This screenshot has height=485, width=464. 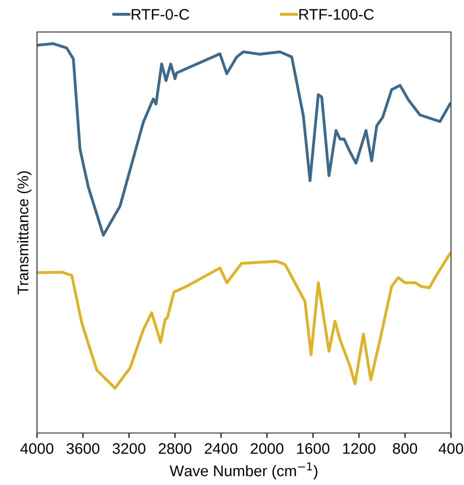 What do you see at coordinates (359, 448) in the screenshot?
I see `x-tick-label: 1200` at bounding box center [359, 448].